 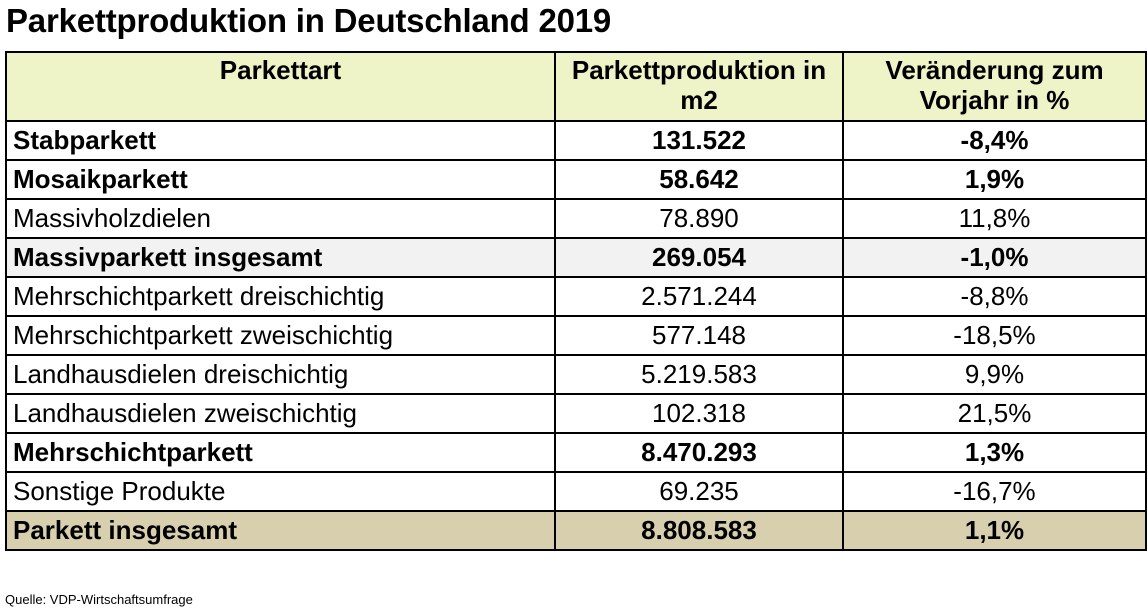 I want to click on row-change: -8,4%, so click(x=994, y=140).